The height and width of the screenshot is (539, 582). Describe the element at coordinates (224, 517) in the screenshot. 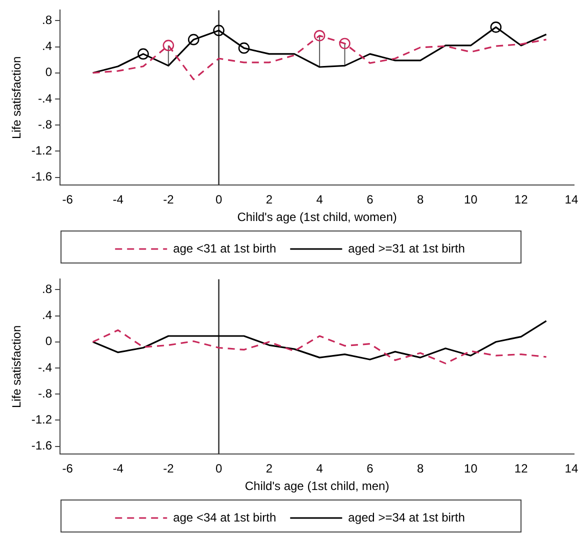

I see `legend-label: age <34 at 1st birth` at that location.